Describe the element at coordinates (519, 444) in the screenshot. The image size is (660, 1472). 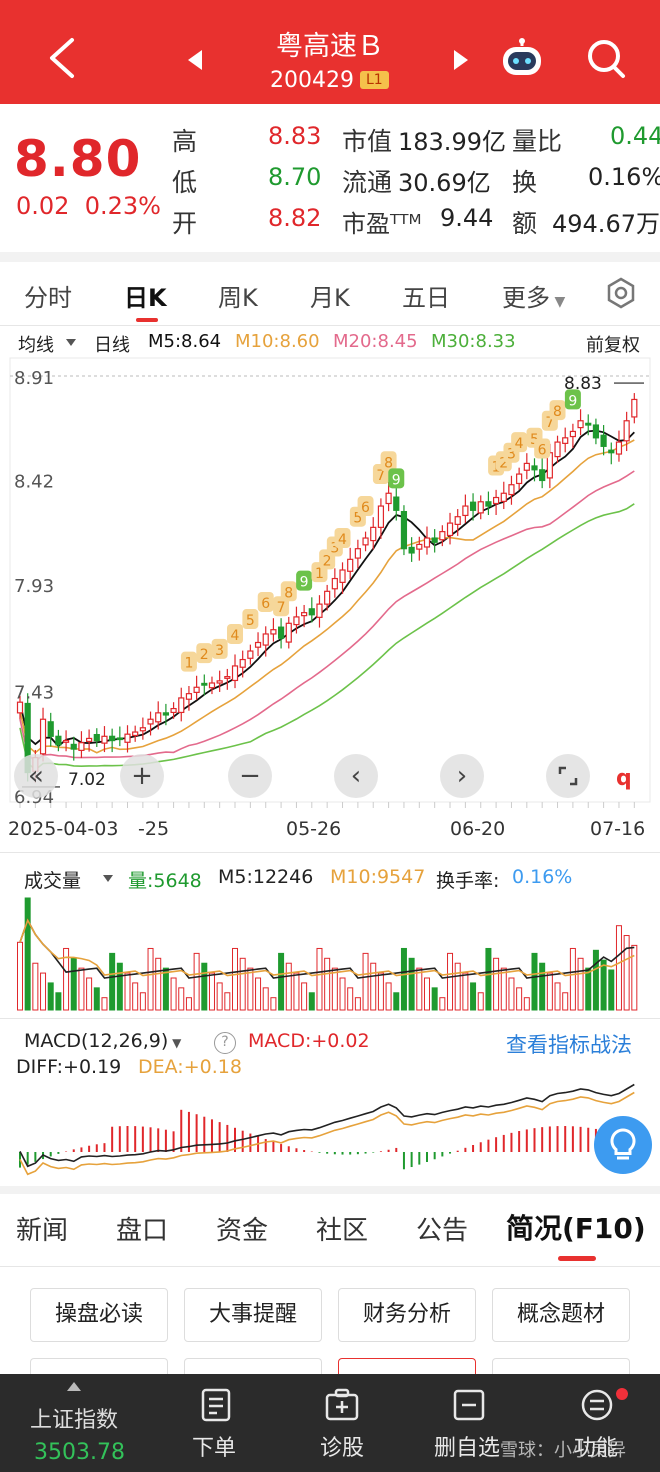
I see `signal-number: 4` at that location.